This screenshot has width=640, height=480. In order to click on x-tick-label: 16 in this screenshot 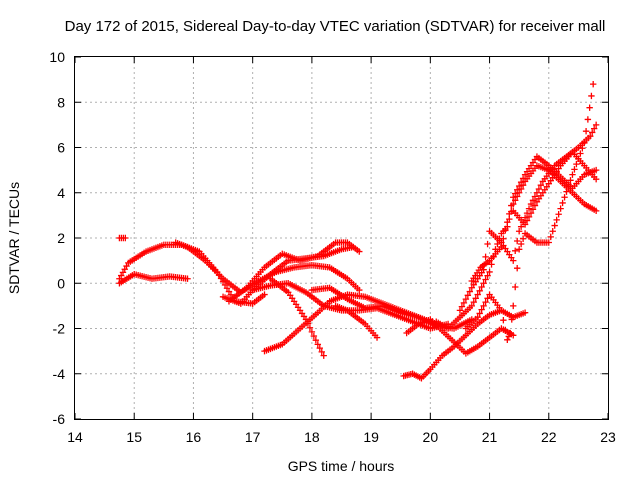, I will do `click(194, 437)`.